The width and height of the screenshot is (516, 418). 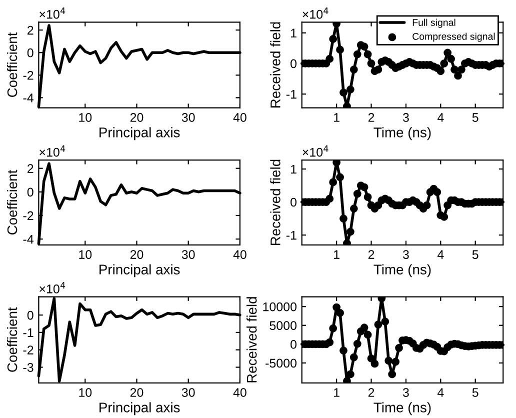 What do you see at coordinates (283, 325) in the screenshot?
I see `y-tick-label: 5000` at bounding box center [283, 325].